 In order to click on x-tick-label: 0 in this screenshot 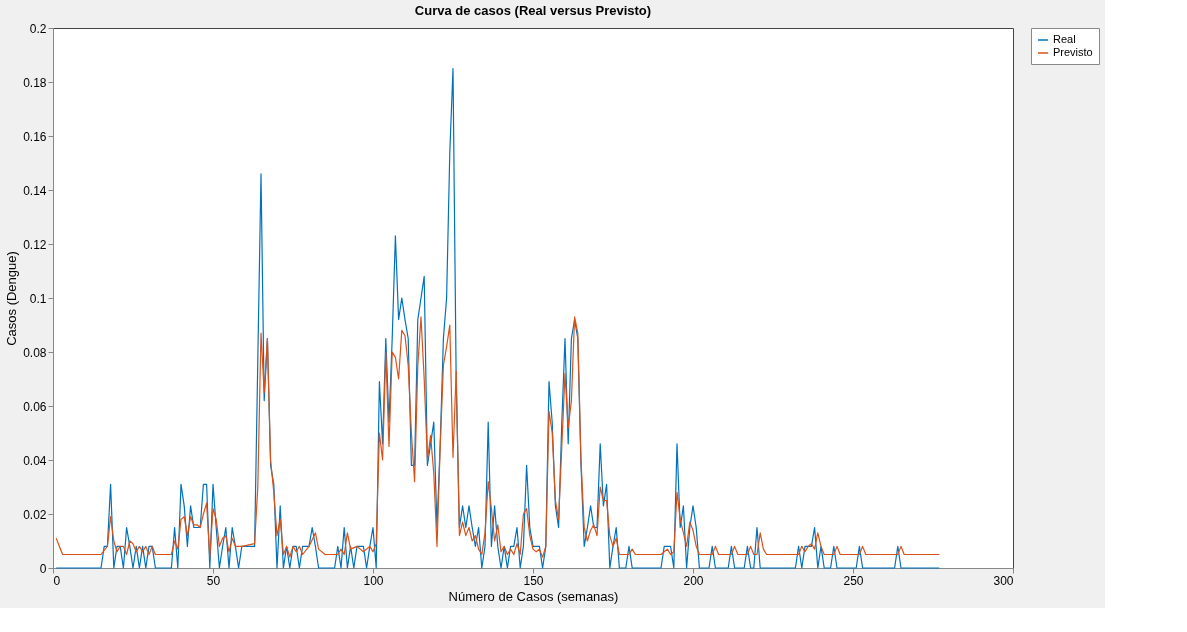, I will do `click(57, 580)`.